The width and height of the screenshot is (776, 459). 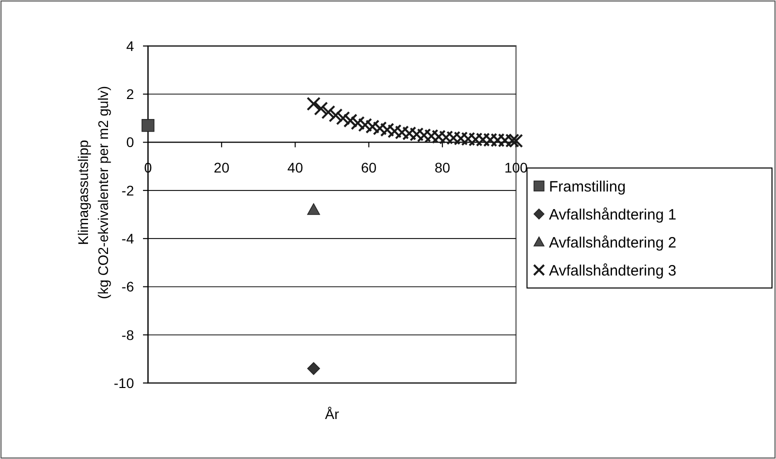 I want to click on y-tick-label: -2, so click(x=128, y=190).